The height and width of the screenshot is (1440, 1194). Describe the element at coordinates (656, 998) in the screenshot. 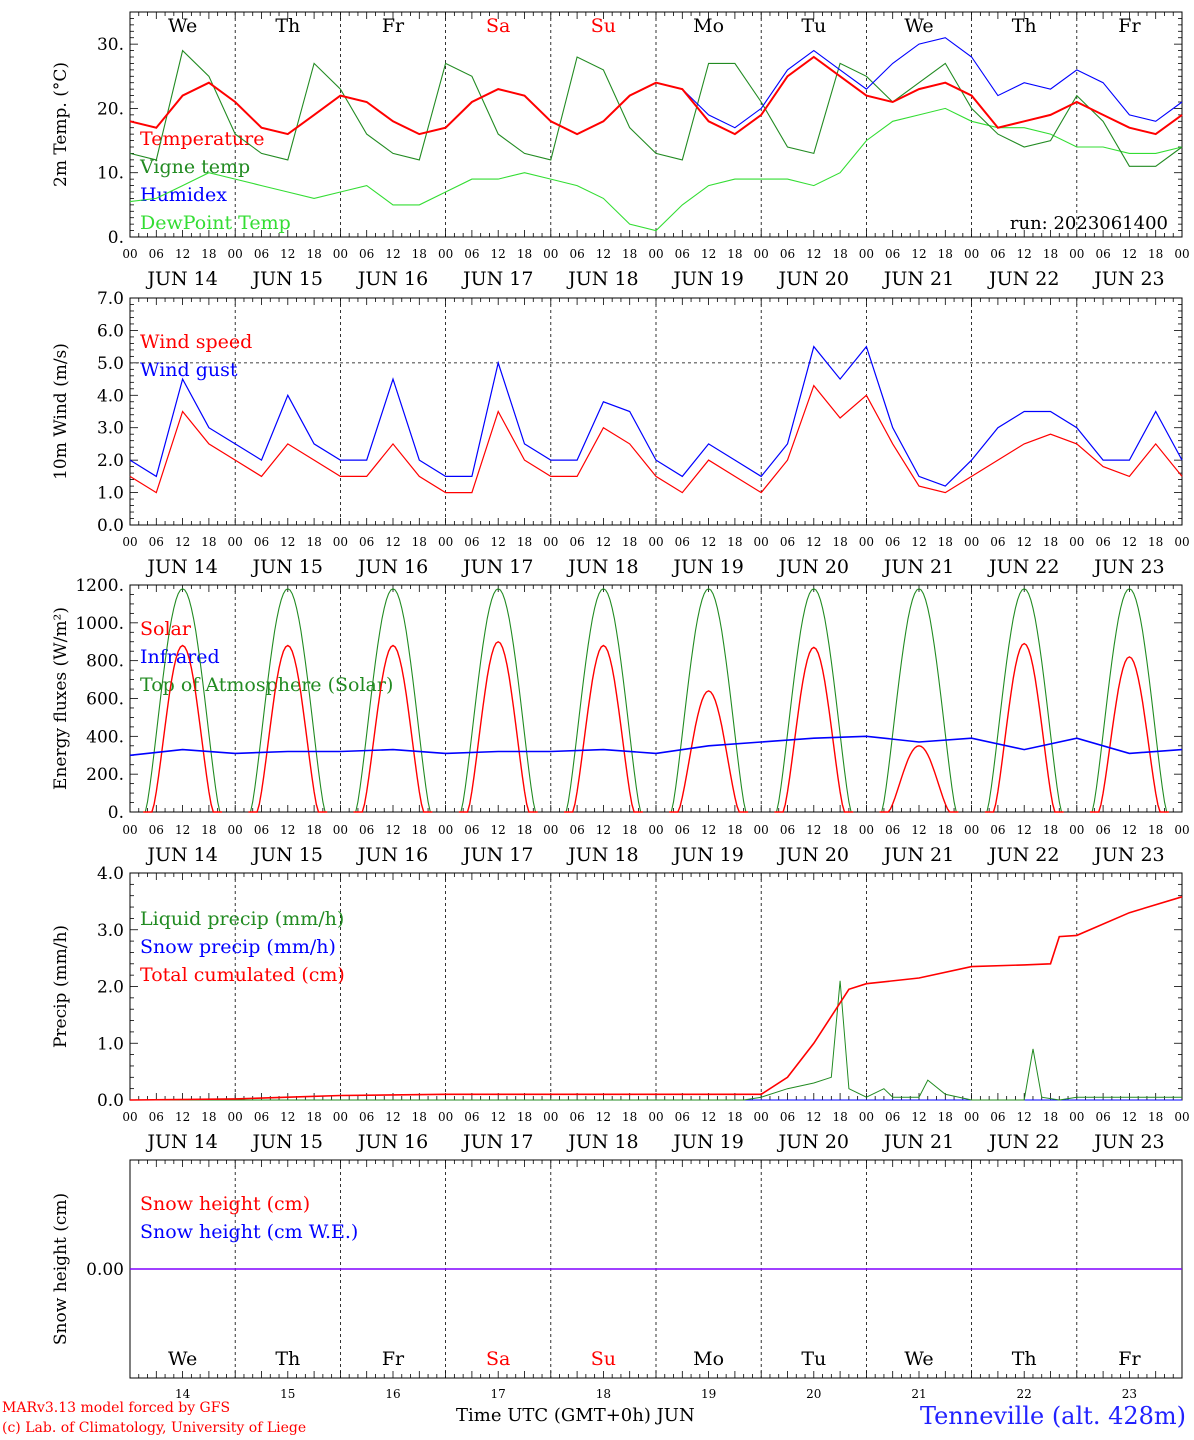

I see `series-line-total-cumulated-cm-` at that location.